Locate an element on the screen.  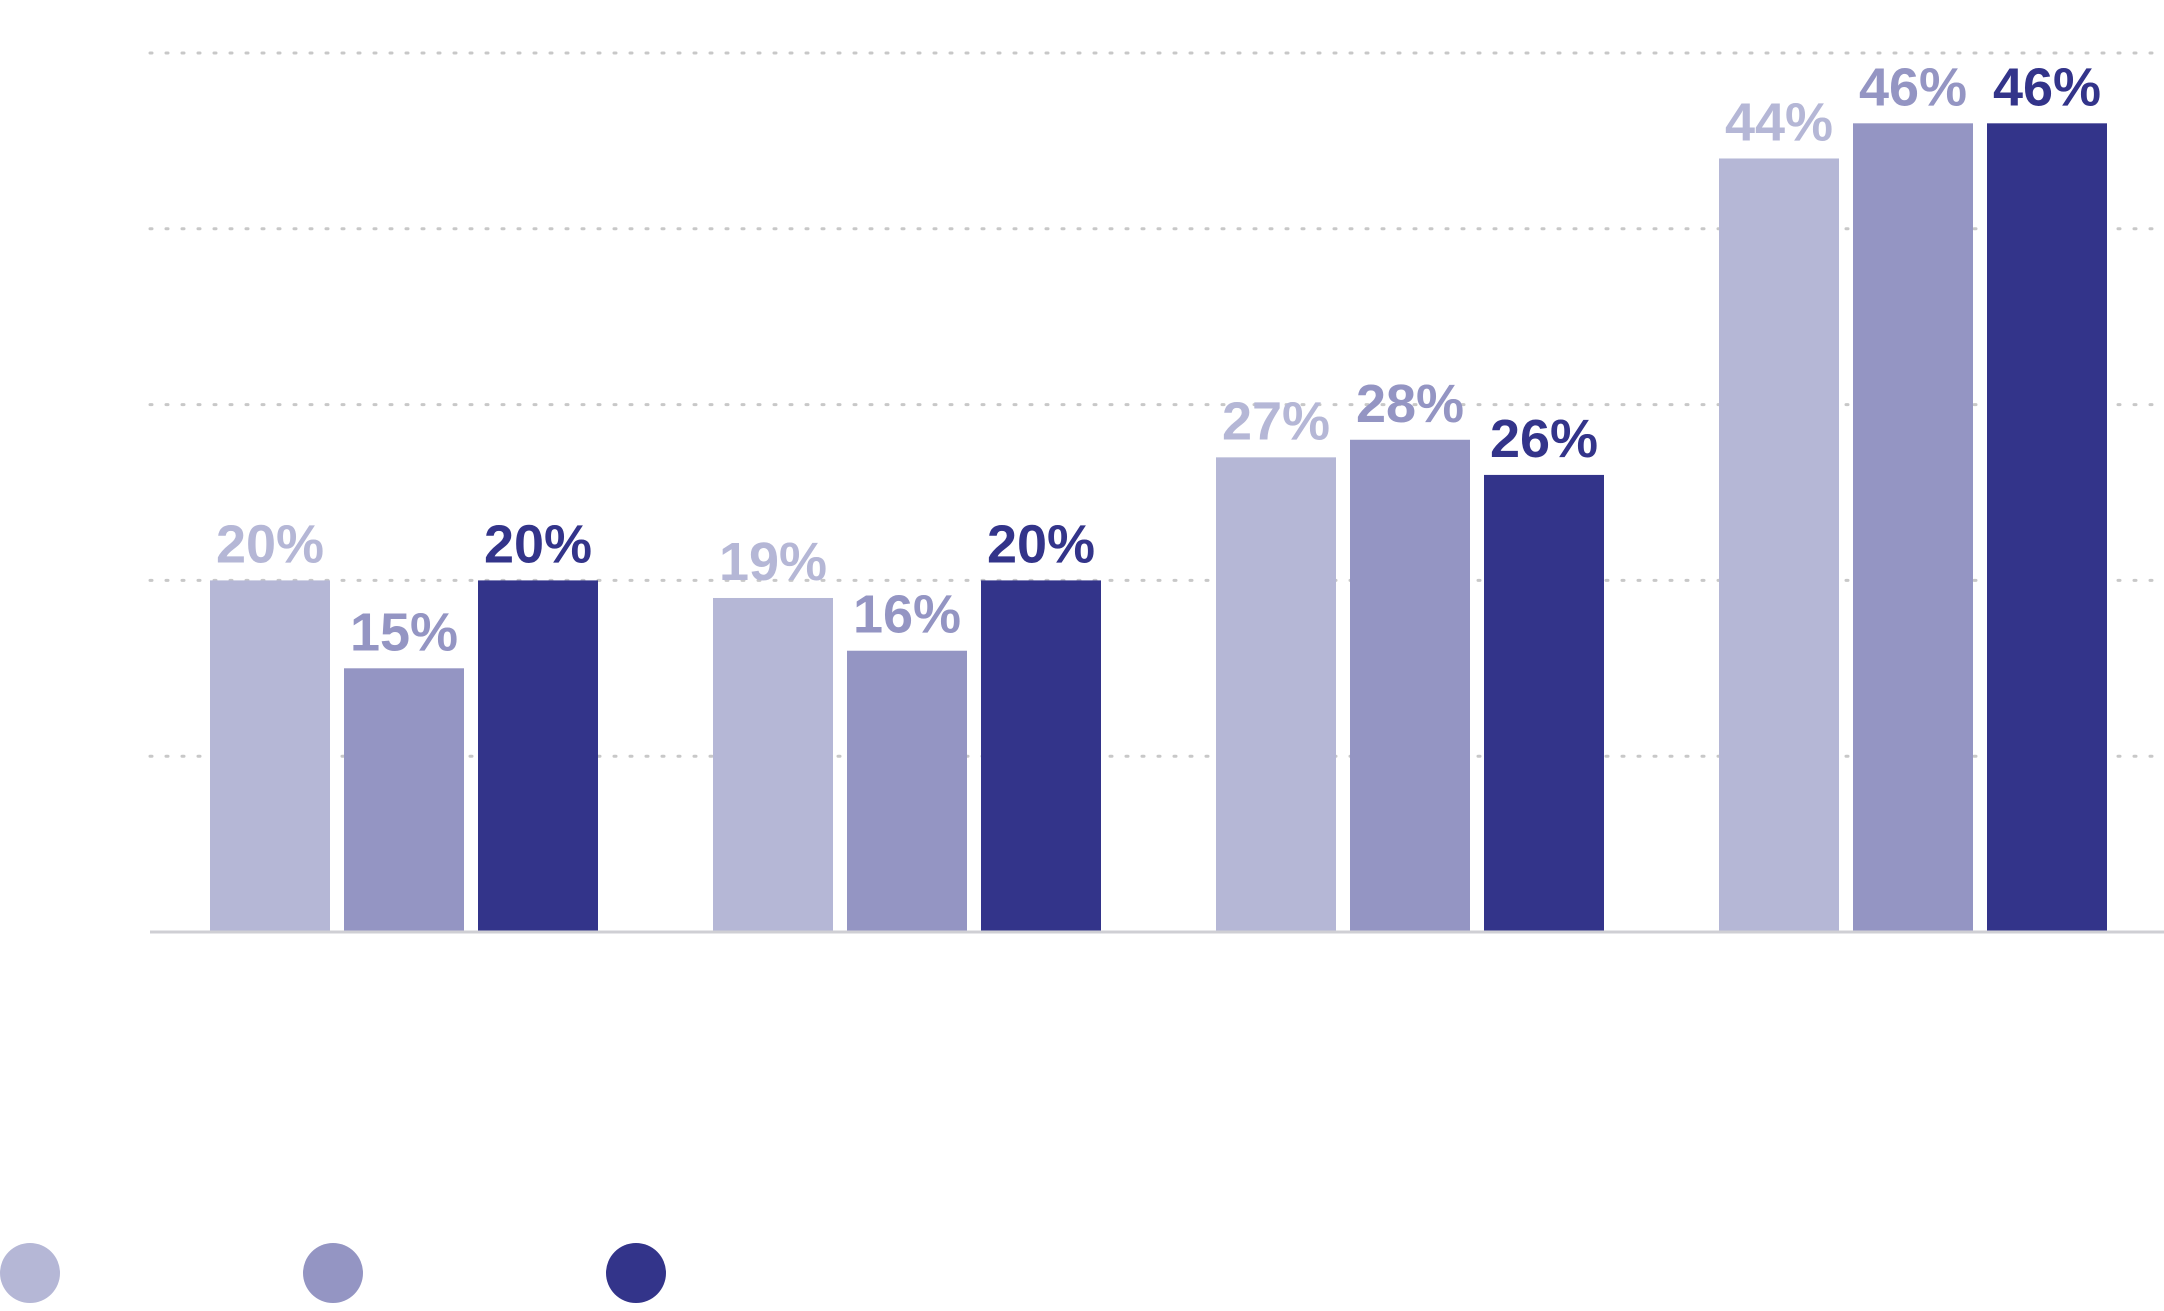
data-label: 28% is located at coordinates (1410, 404).